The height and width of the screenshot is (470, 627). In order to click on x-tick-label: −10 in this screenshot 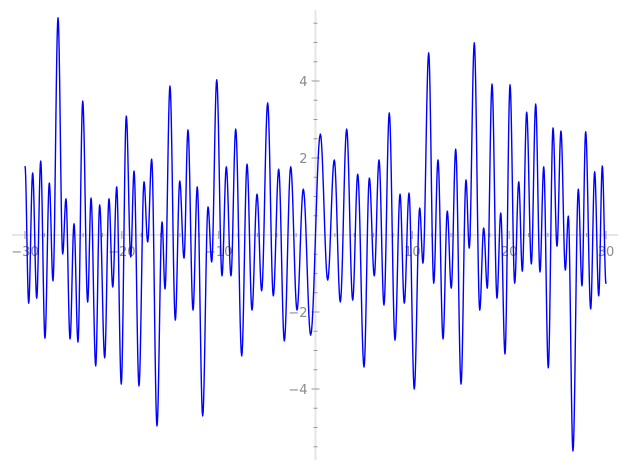, I will do `click(218, 252)`.